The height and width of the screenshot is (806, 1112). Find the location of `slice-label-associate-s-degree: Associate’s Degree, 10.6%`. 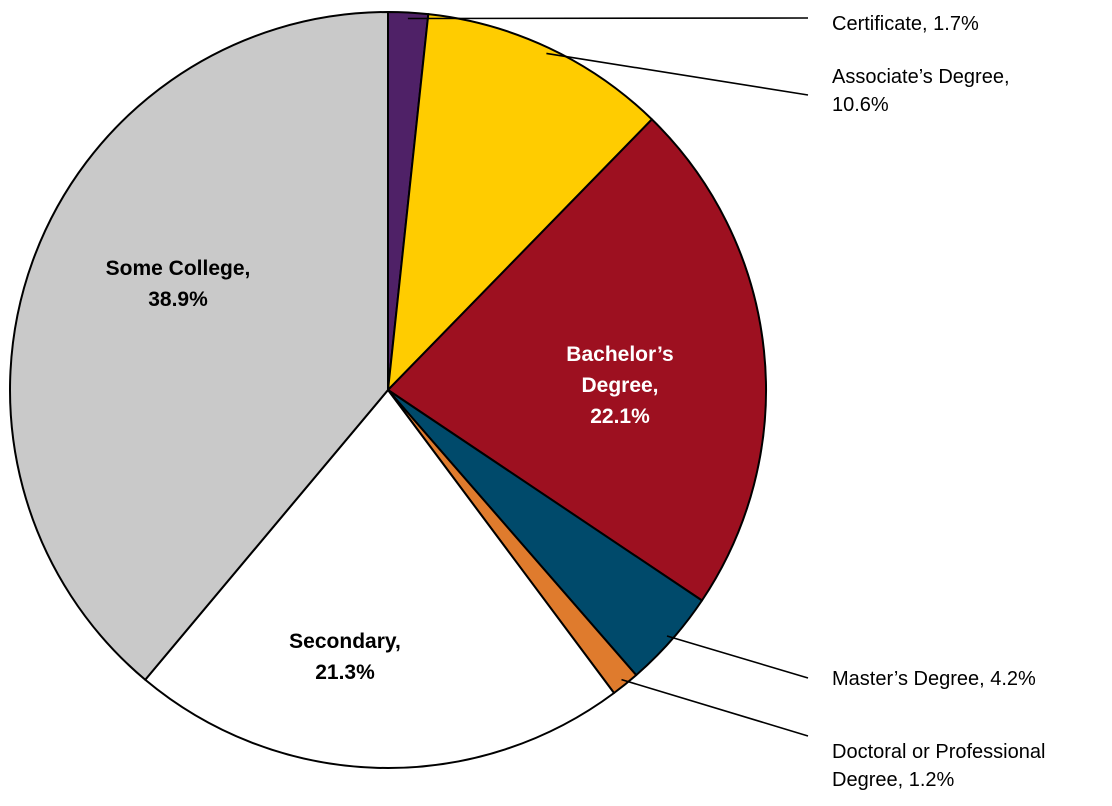

slice-label-associate-s-degree: Associate’s Degree, 10.6% is located at coordinates (921, 91).